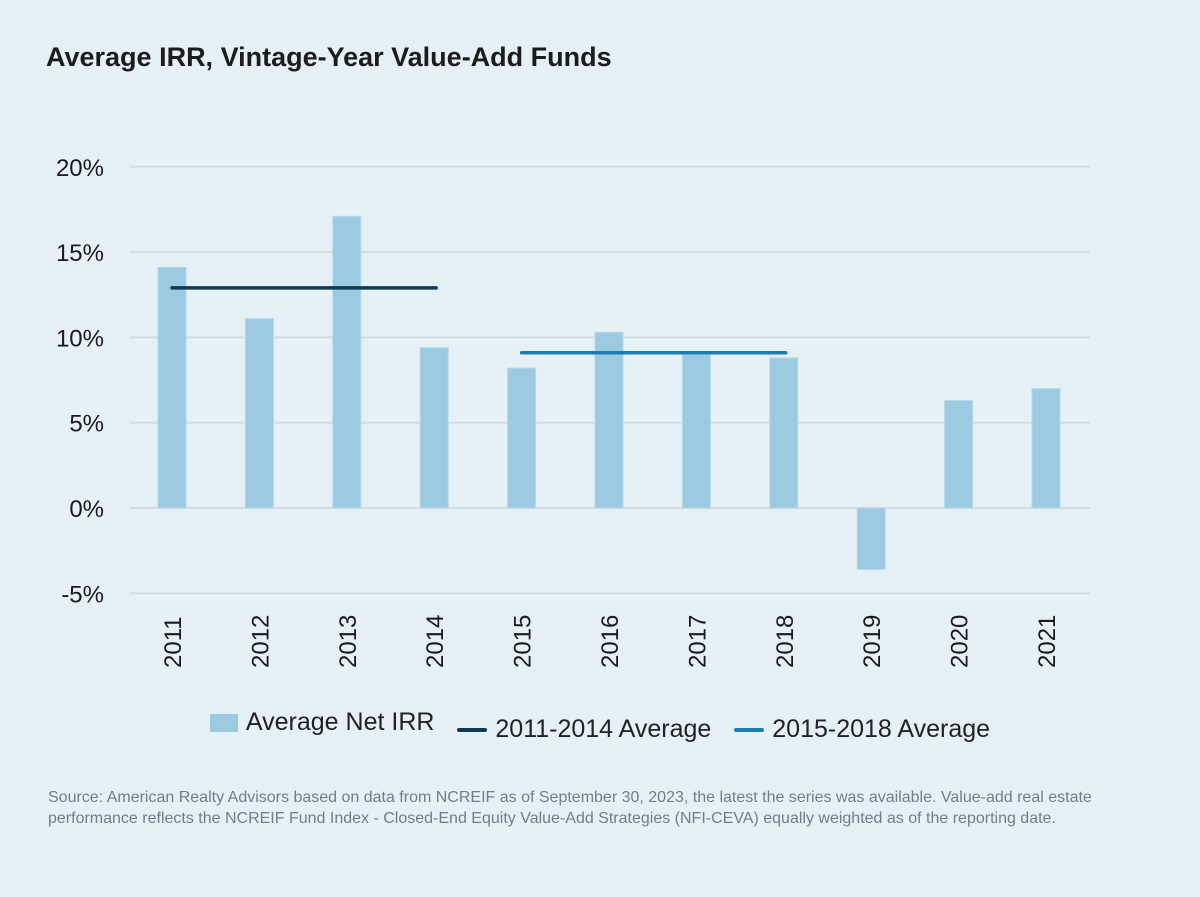 The width and height of the screenshot is (1200, 897). Describe the element at coordinates (172, 387) in the screenshot. I see `bar-2011` at that location.